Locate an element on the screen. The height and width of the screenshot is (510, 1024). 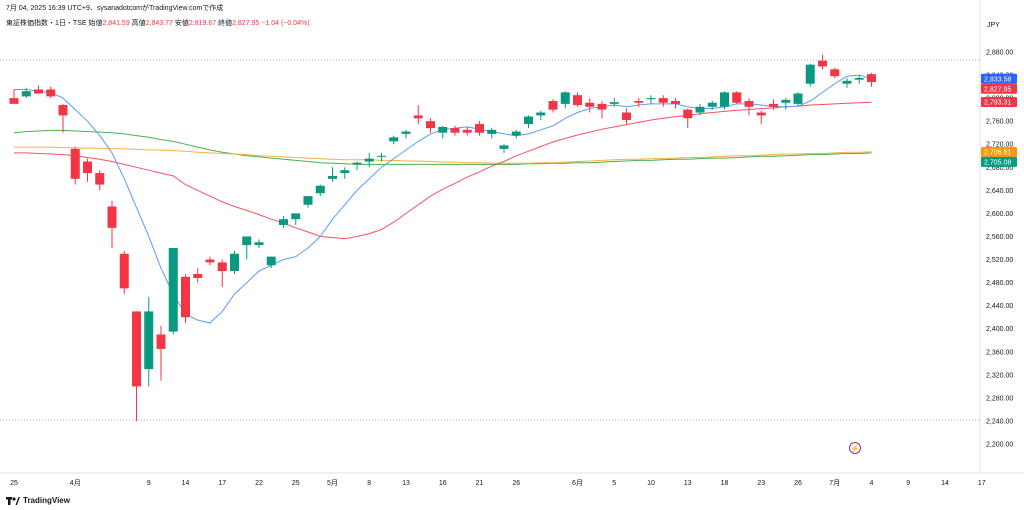
x-tick-label: 7月 is located at coordinates (834, 483).